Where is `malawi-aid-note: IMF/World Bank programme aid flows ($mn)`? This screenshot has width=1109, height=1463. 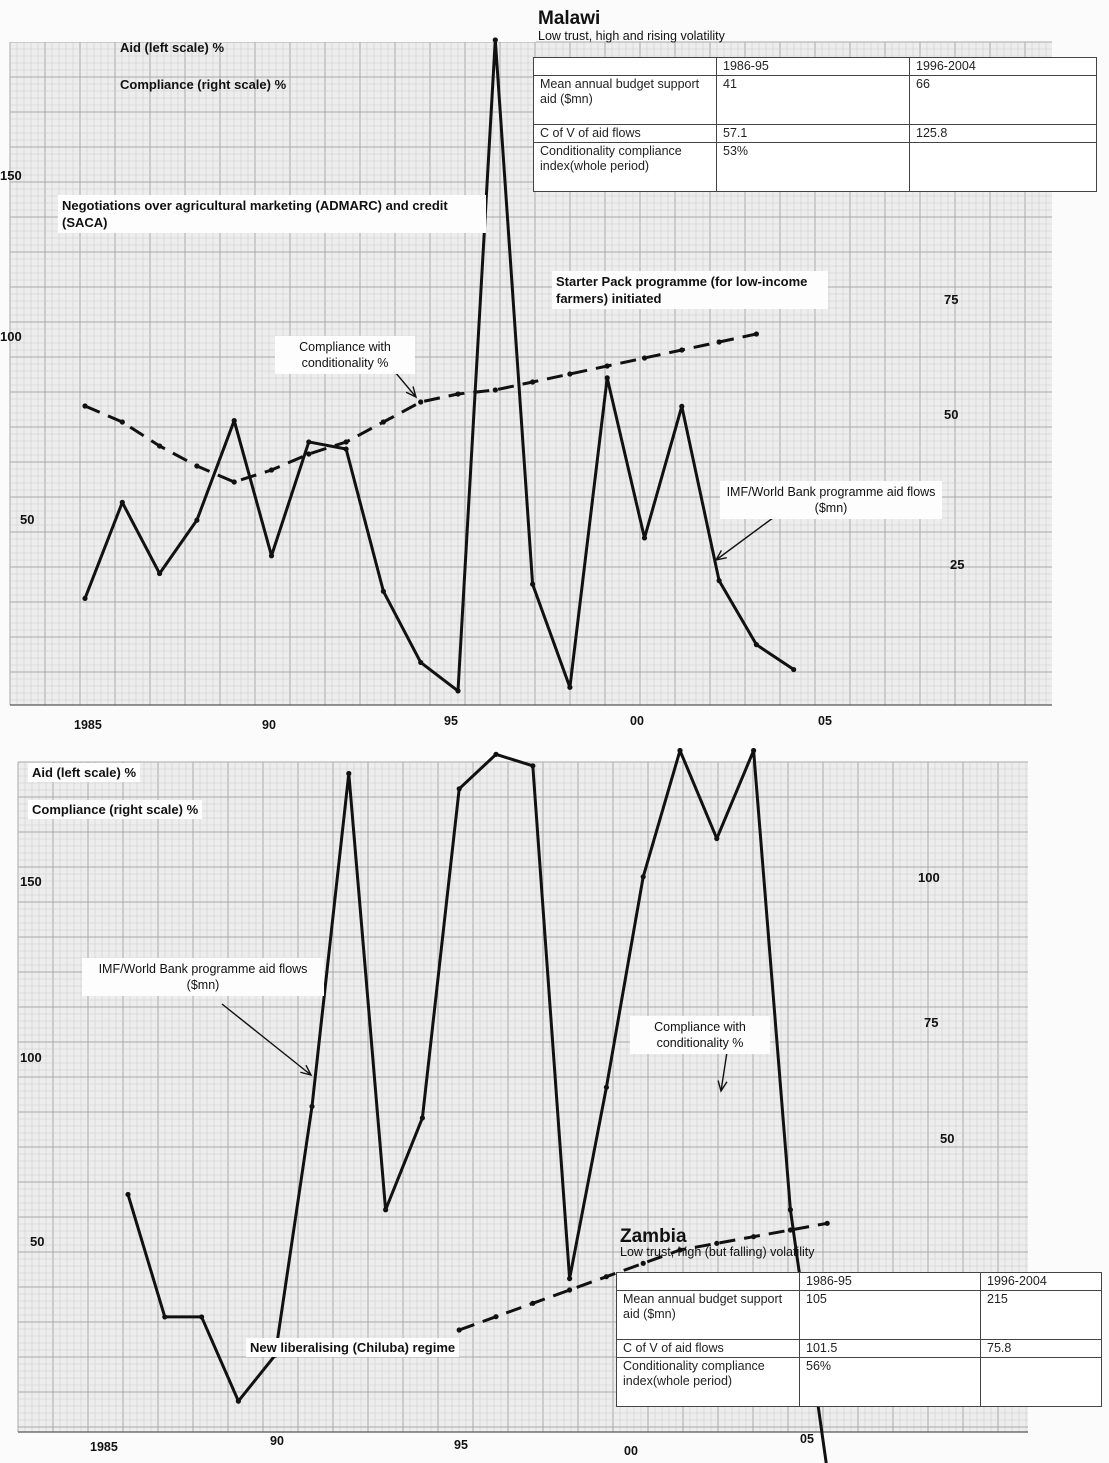
malawi-aid-note: IMF/World Bank programme aid flows ($mn) is located at coordinates (831, 500).